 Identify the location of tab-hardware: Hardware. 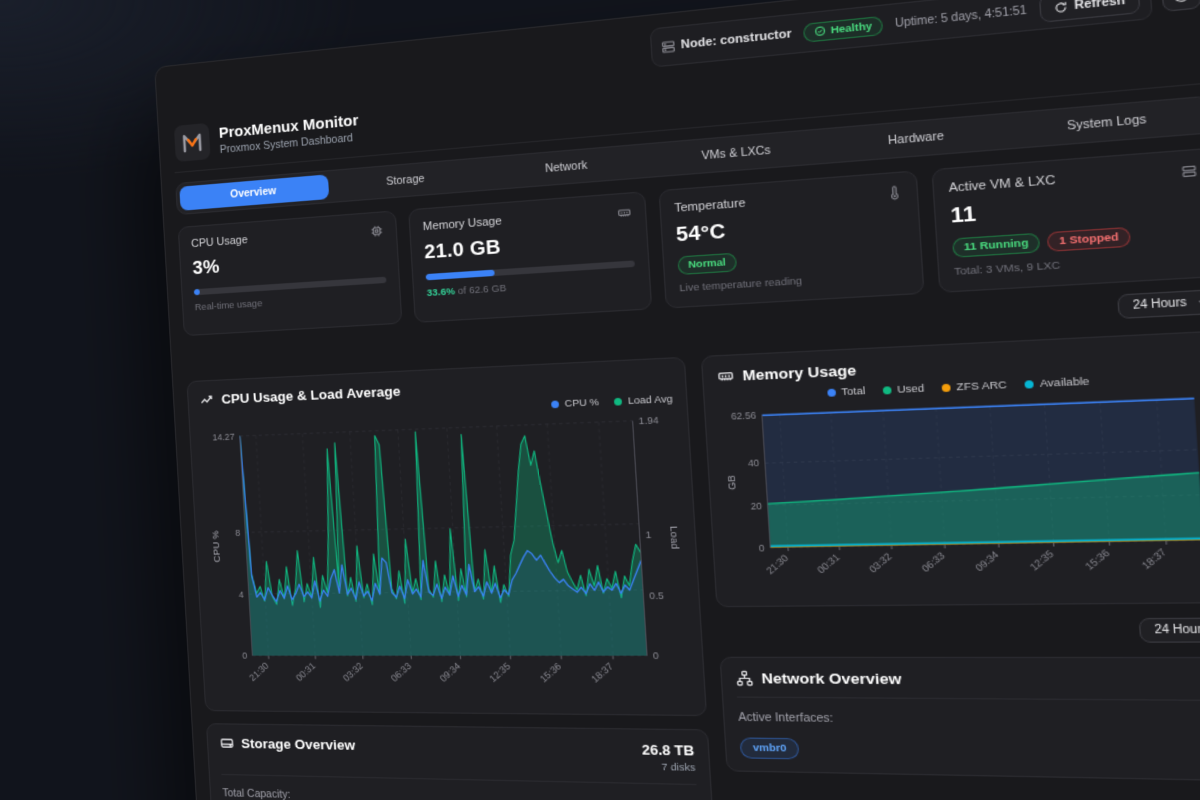
(916, 138).